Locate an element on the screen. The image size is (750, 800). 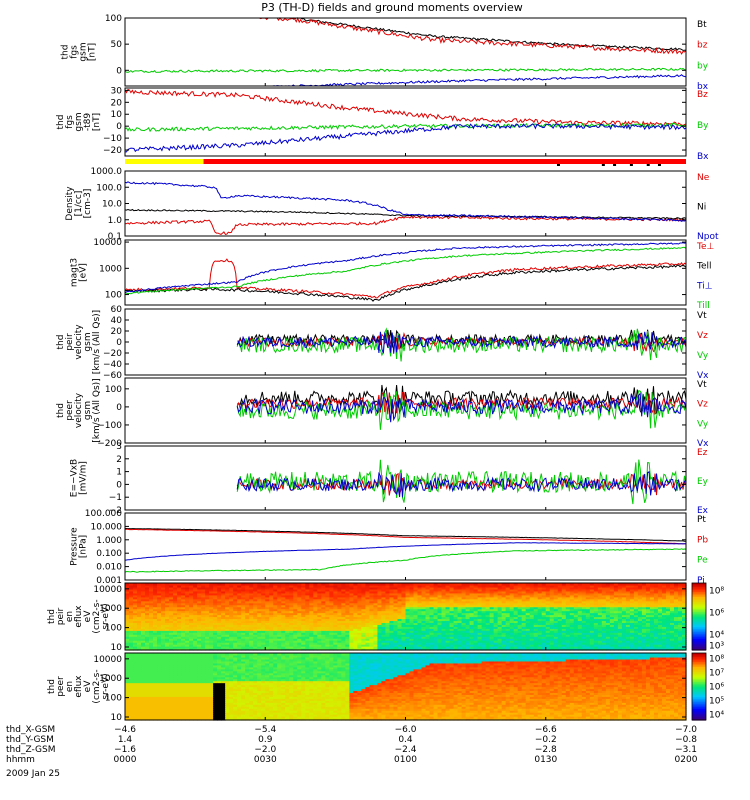
y-axis-label-line: fgs is located at coordinates (70, 122).